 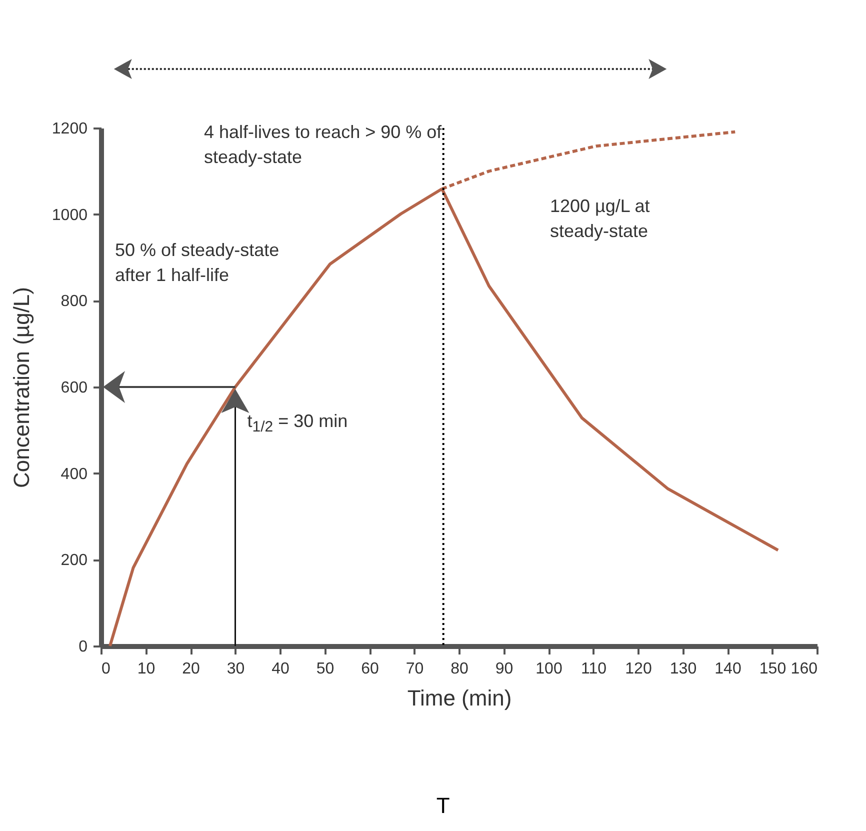 What do you see at coordinates (191, 669) in the screenshot?
I see `x-tick-label: 20` at bounding box center [191, 669].